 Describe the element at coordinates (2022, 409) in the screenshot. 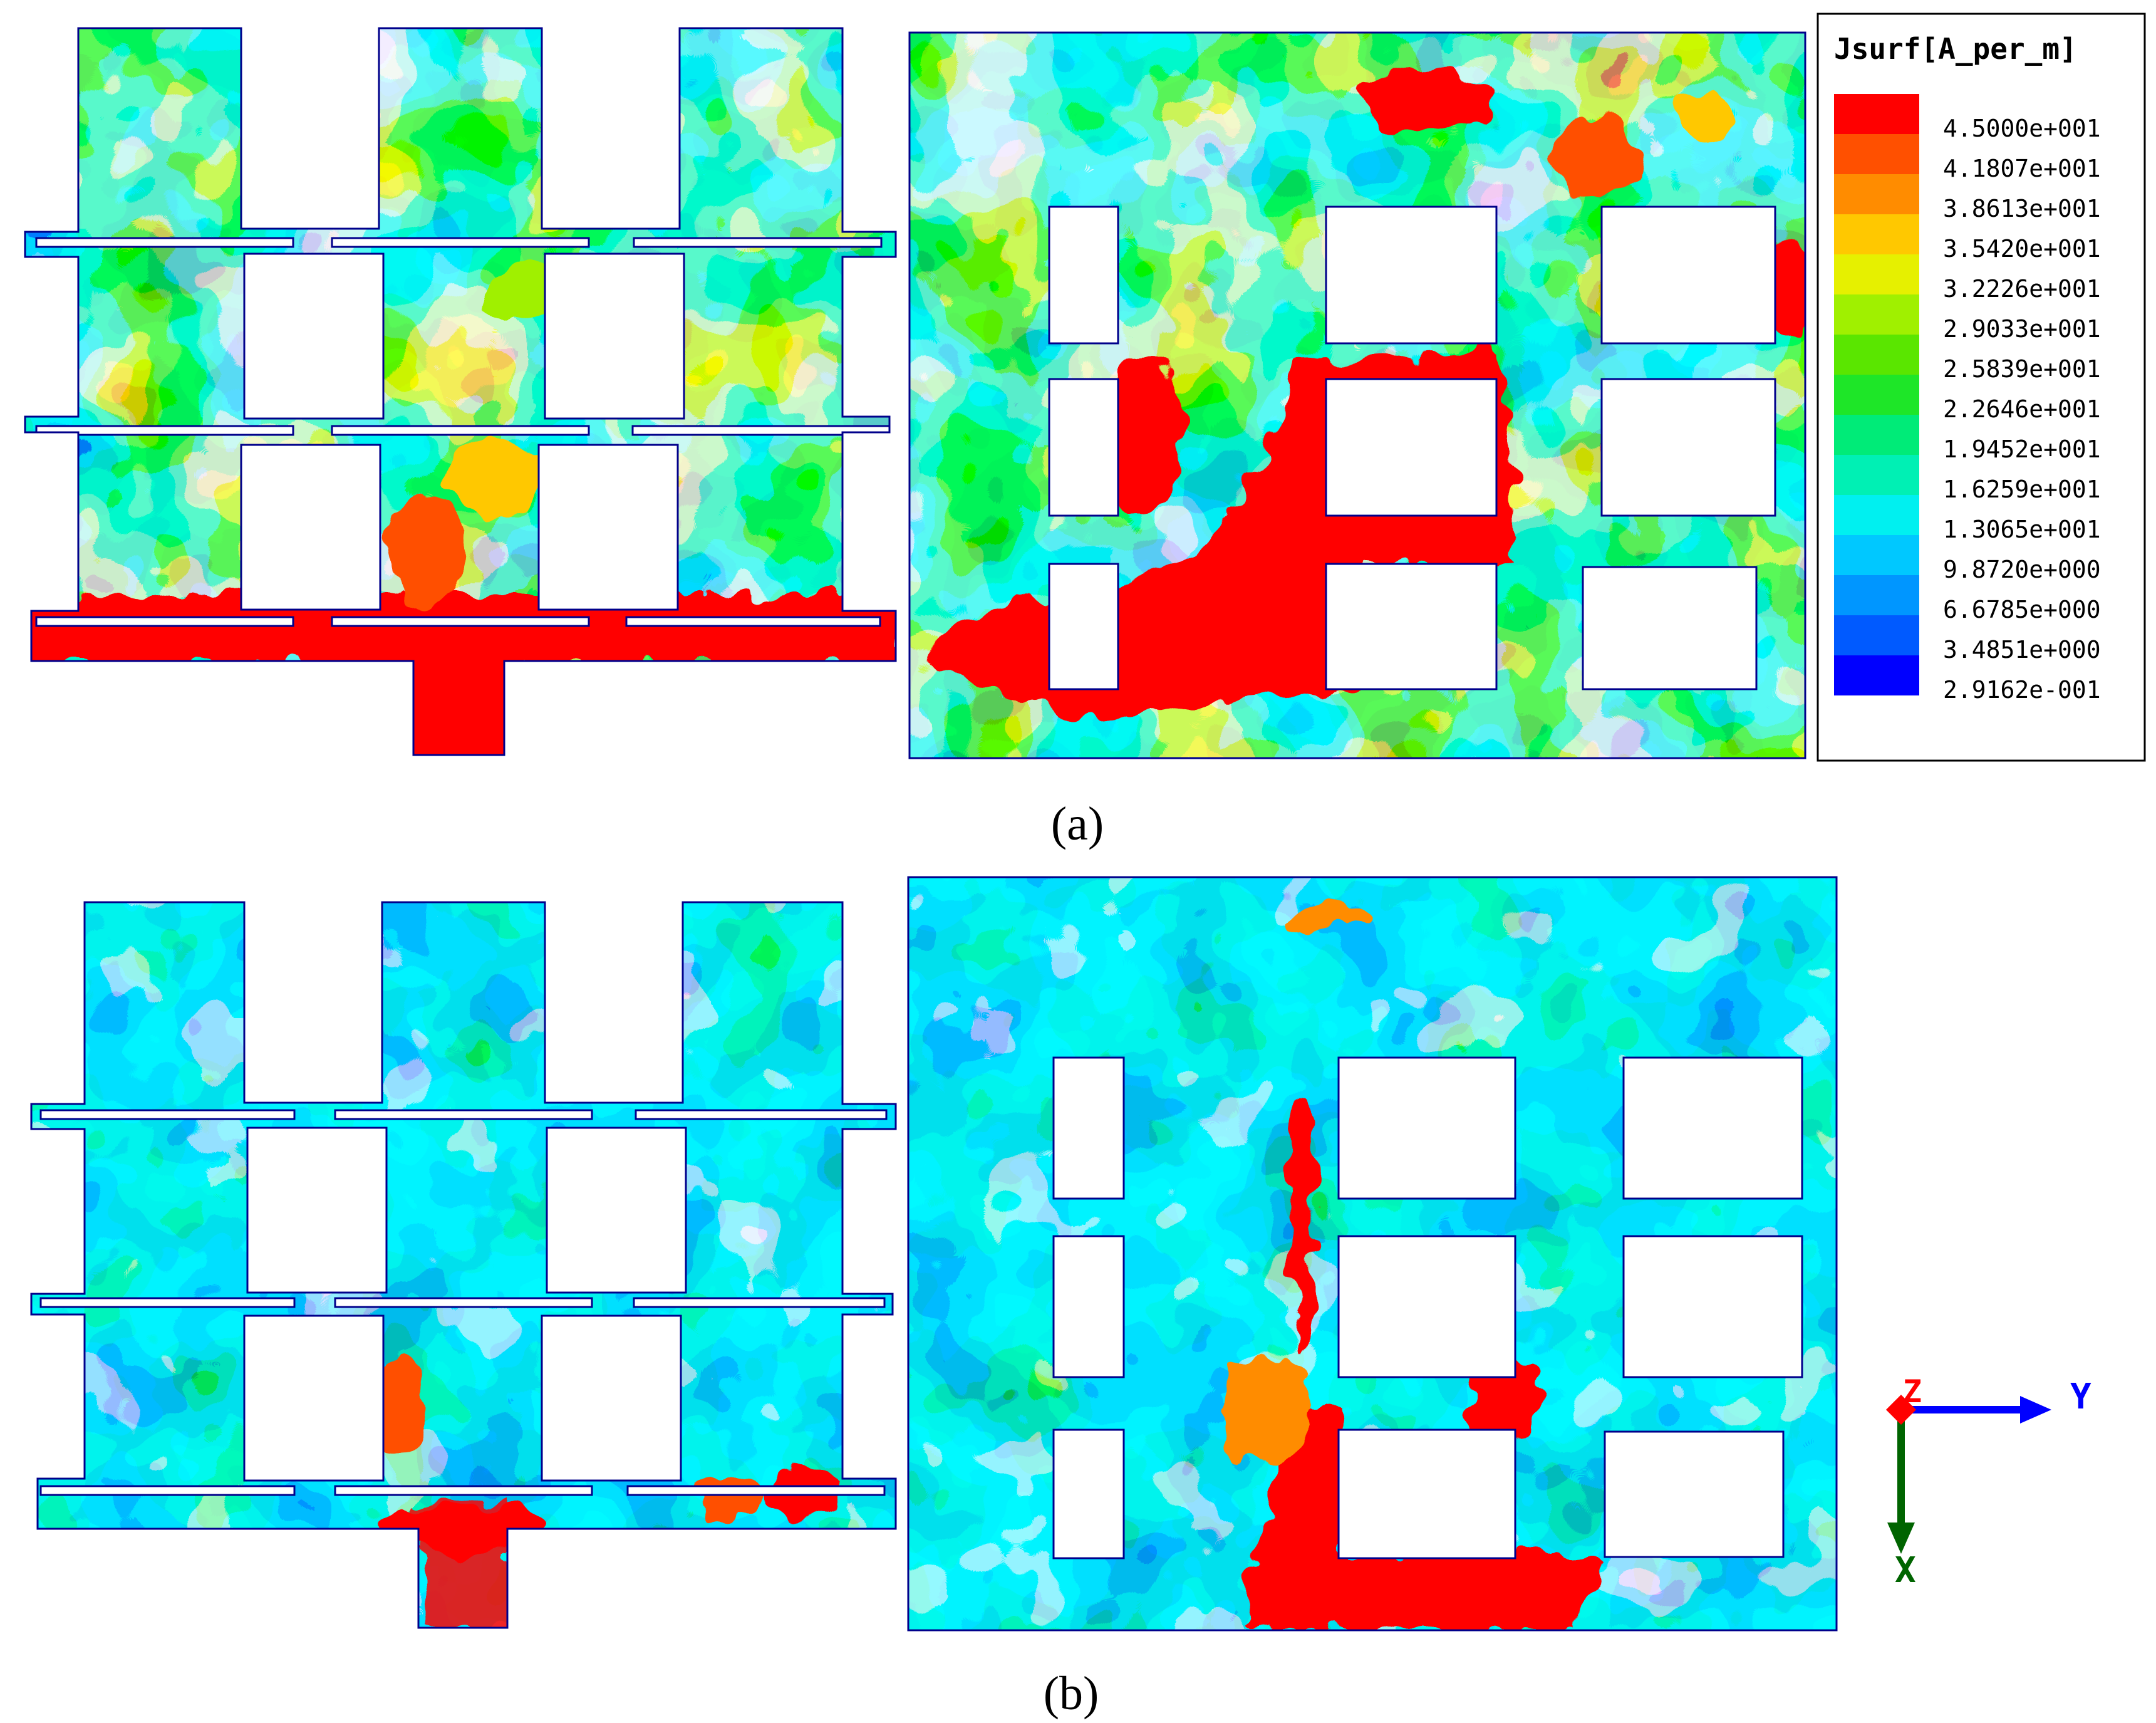

I see `legend-label: 2.2646e+001` at that location.